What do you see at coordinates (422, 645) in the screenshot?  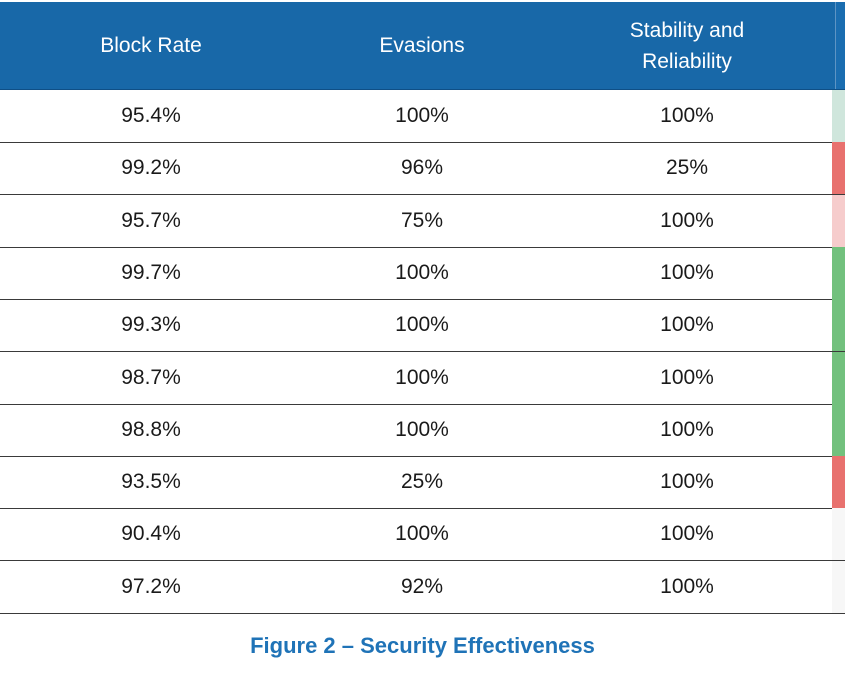 I see `figure-caption: Figure 2 – Security Effectiveness` at bounding box center [422, 645].